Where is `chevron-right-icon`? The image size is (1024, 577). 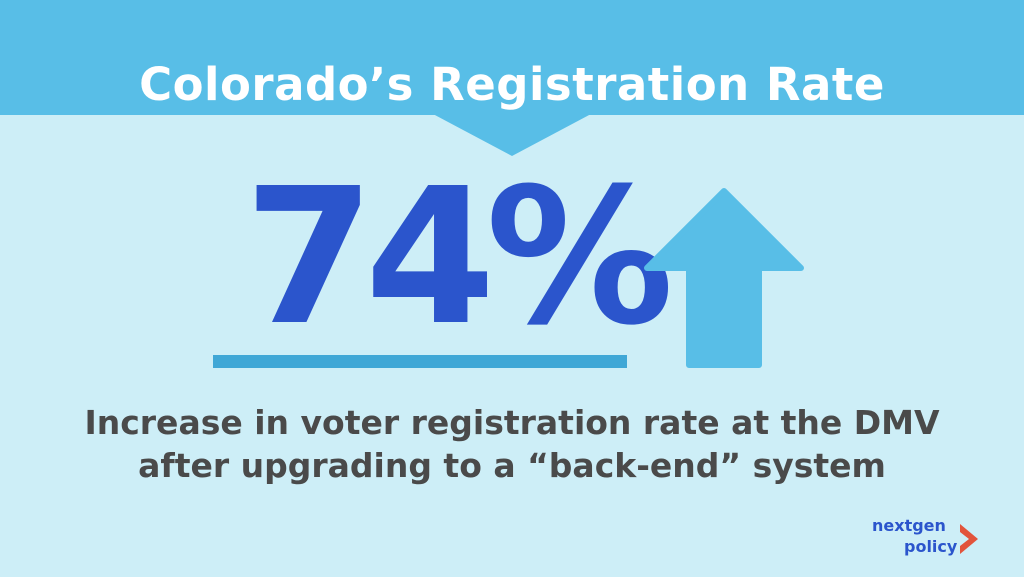 chevron-right-icon is located at coordinates (969, 539).